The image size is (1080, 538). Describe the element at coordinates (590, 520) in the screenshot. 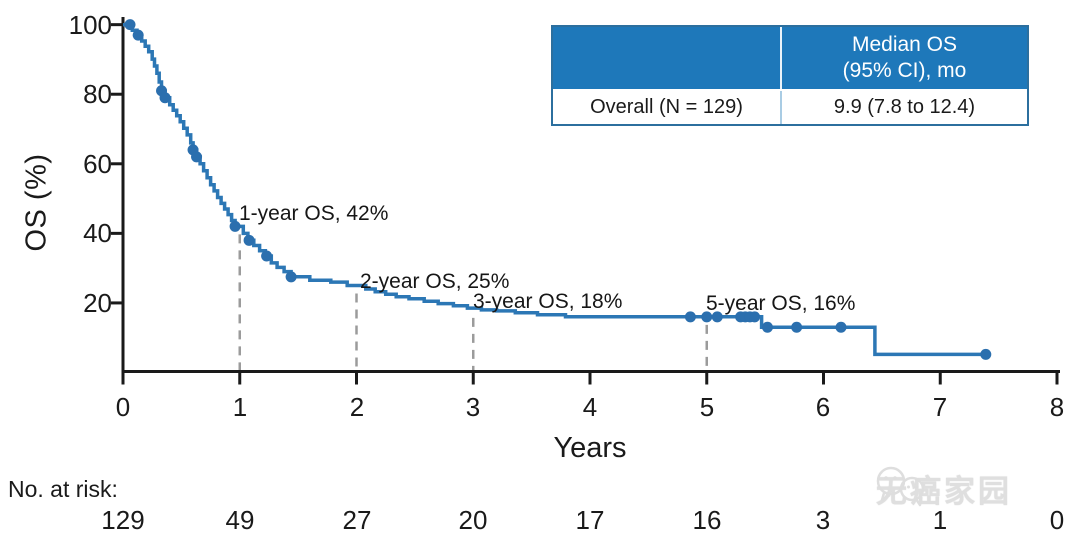

I see `risk-count: 17` at that location.